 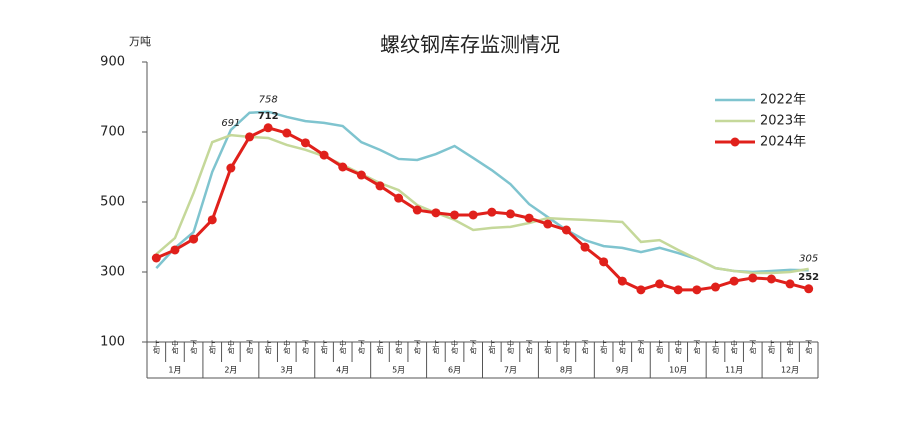 What do you see at coordinates (398, 370) in the screenshot?
I see `month-label: 5月` at bounding box center [398, 370].